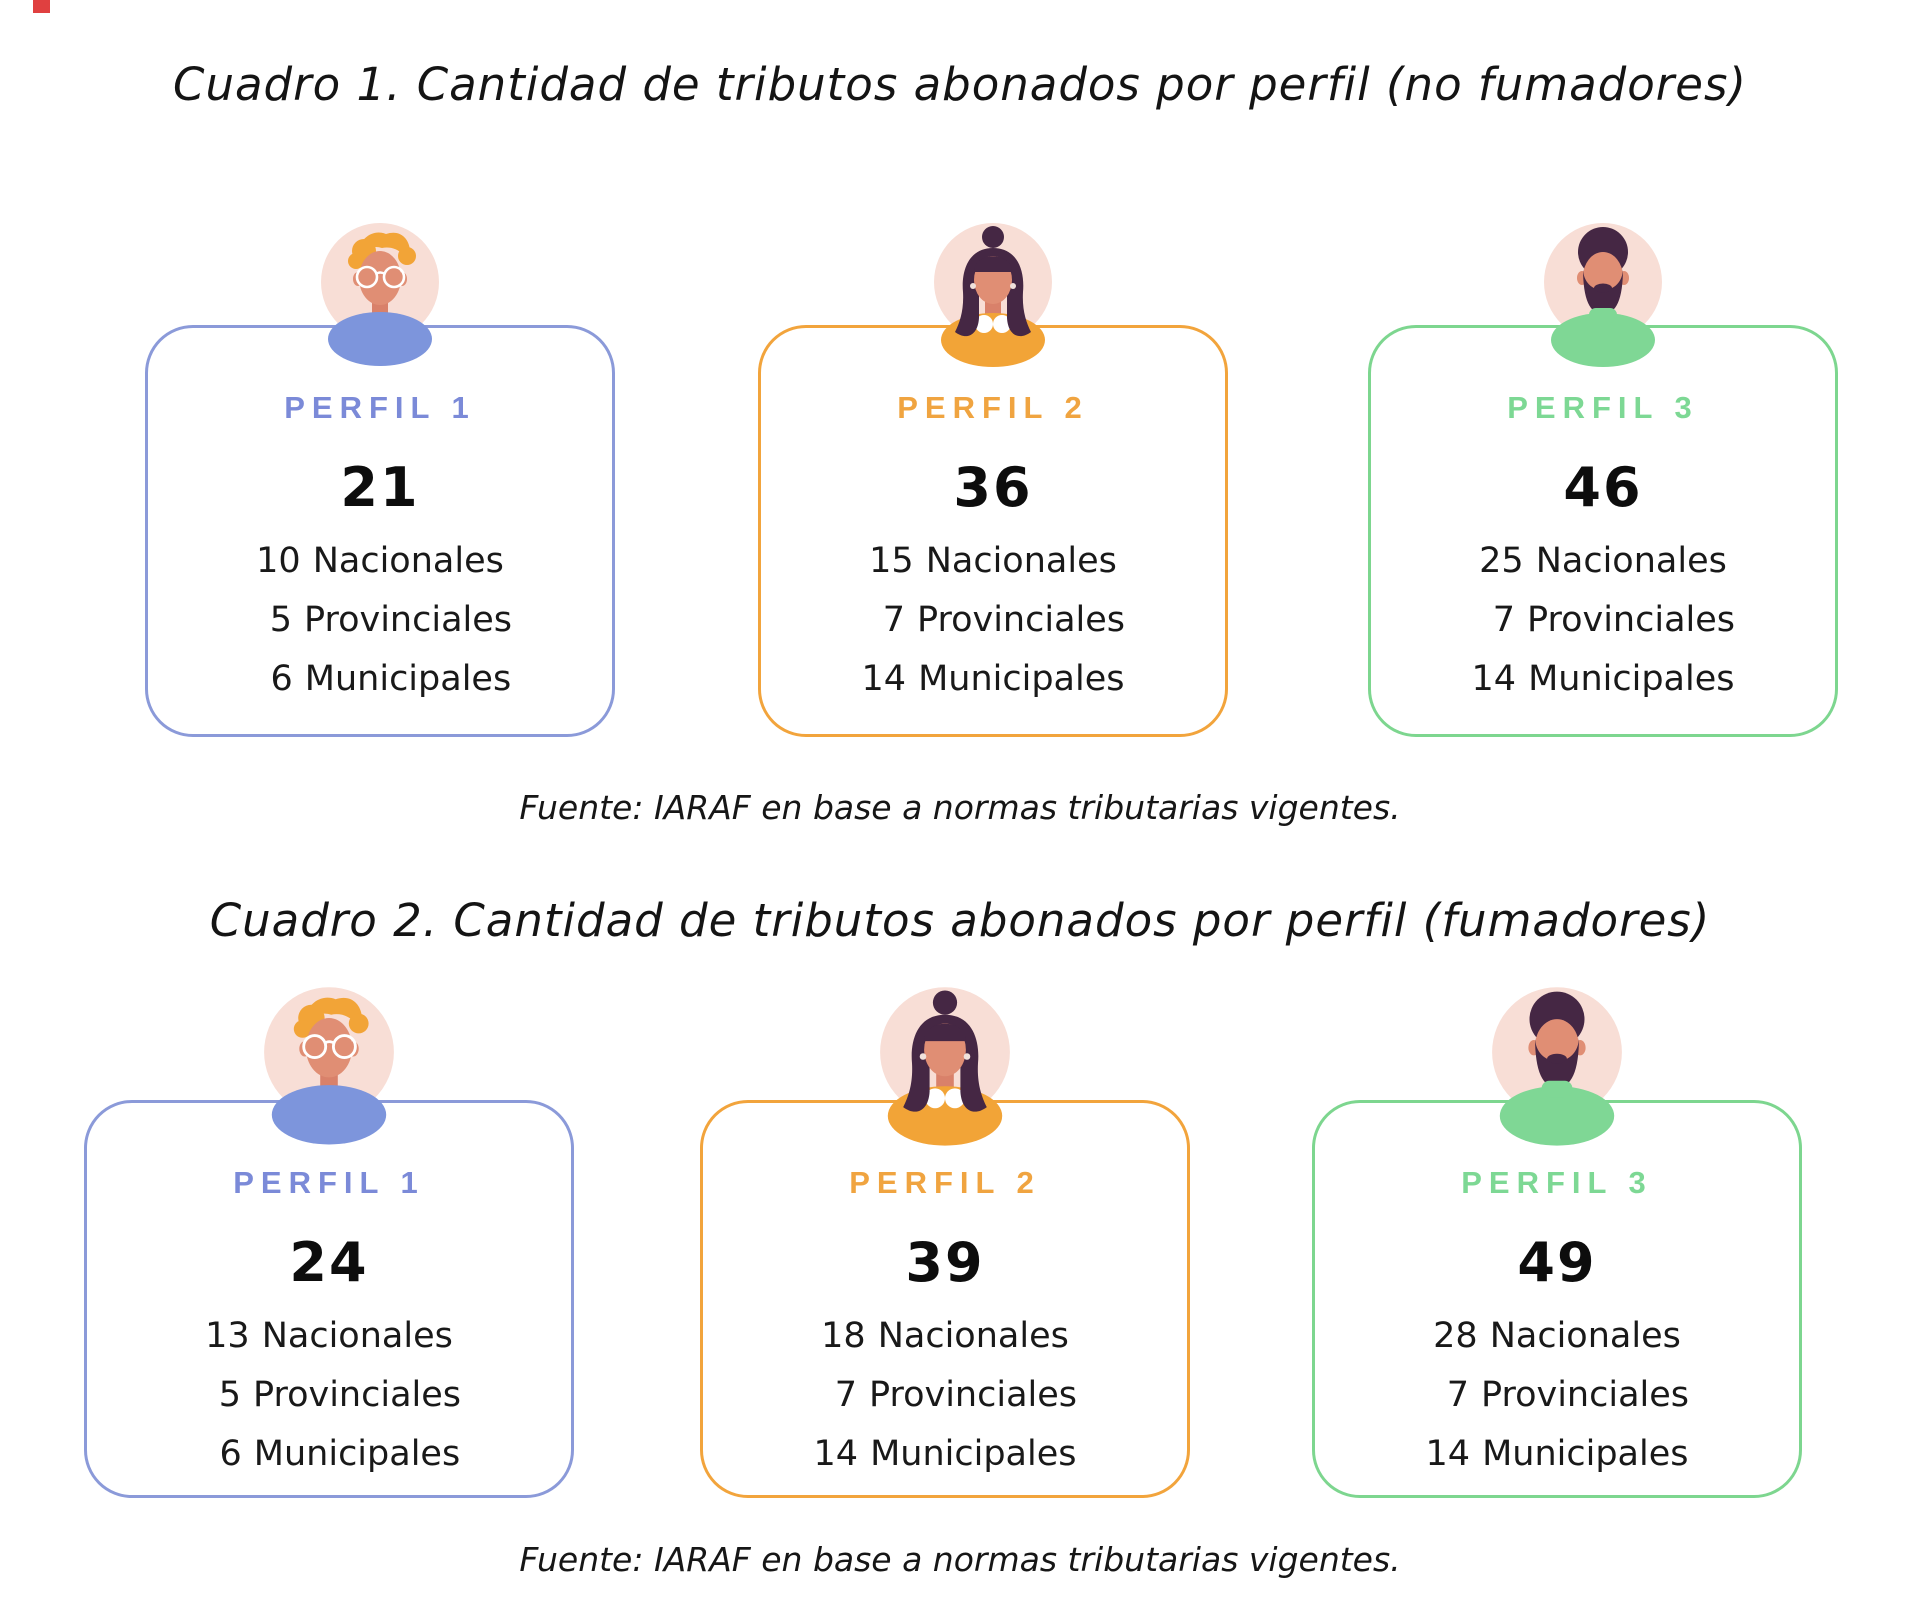  I want to click on profile-total: 39, so click(945, 1262).